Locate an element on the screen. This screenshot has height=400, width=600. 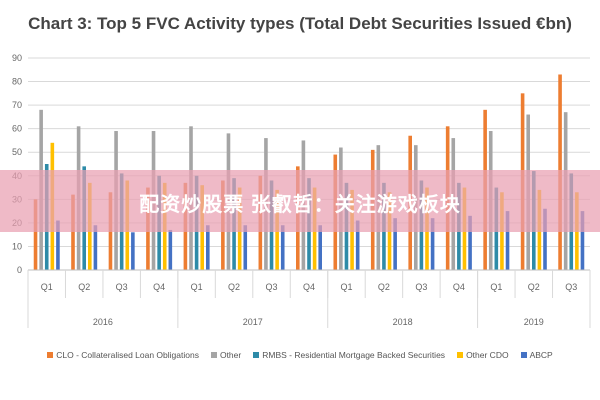
year-label: 2017 is located at coordinates (253, 322).